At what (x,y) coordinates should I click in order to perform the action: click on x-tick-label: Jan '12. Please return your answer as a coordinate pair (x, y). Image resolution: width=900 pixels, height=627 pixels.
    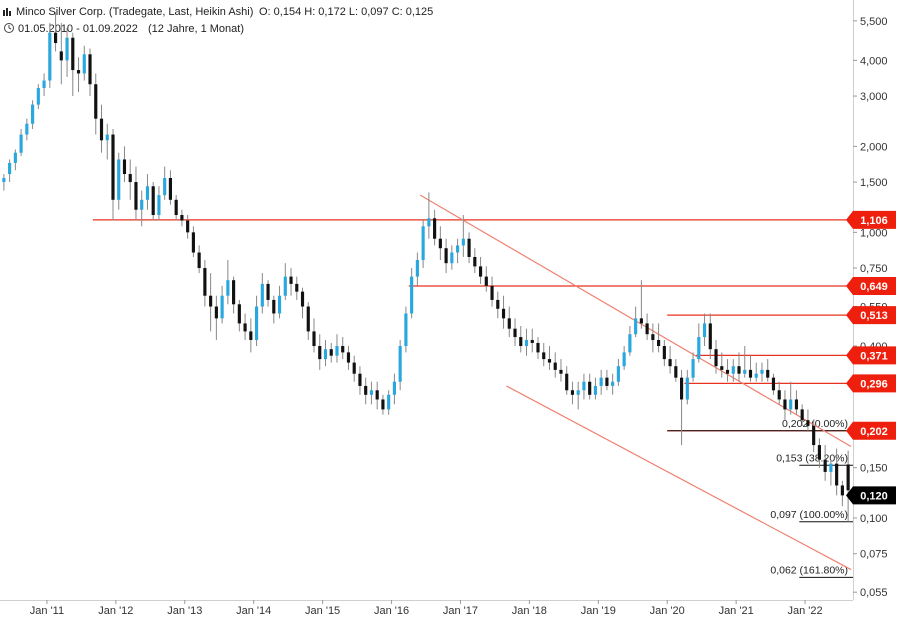
    Looking at the image, I should click on (115, 611).